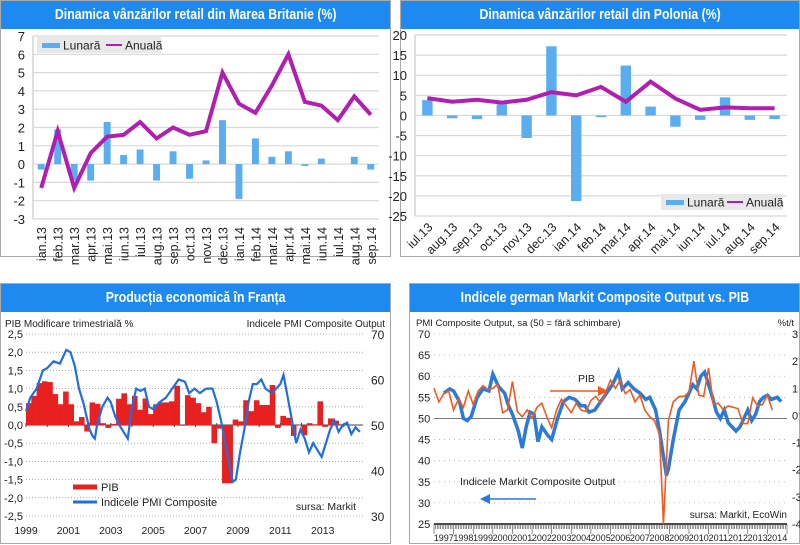 The width and height of the screenshot is (800, 545). Describe the element at coordinates (397, 196) in the screenshot. I see `y-tick-label: -20` at that location.